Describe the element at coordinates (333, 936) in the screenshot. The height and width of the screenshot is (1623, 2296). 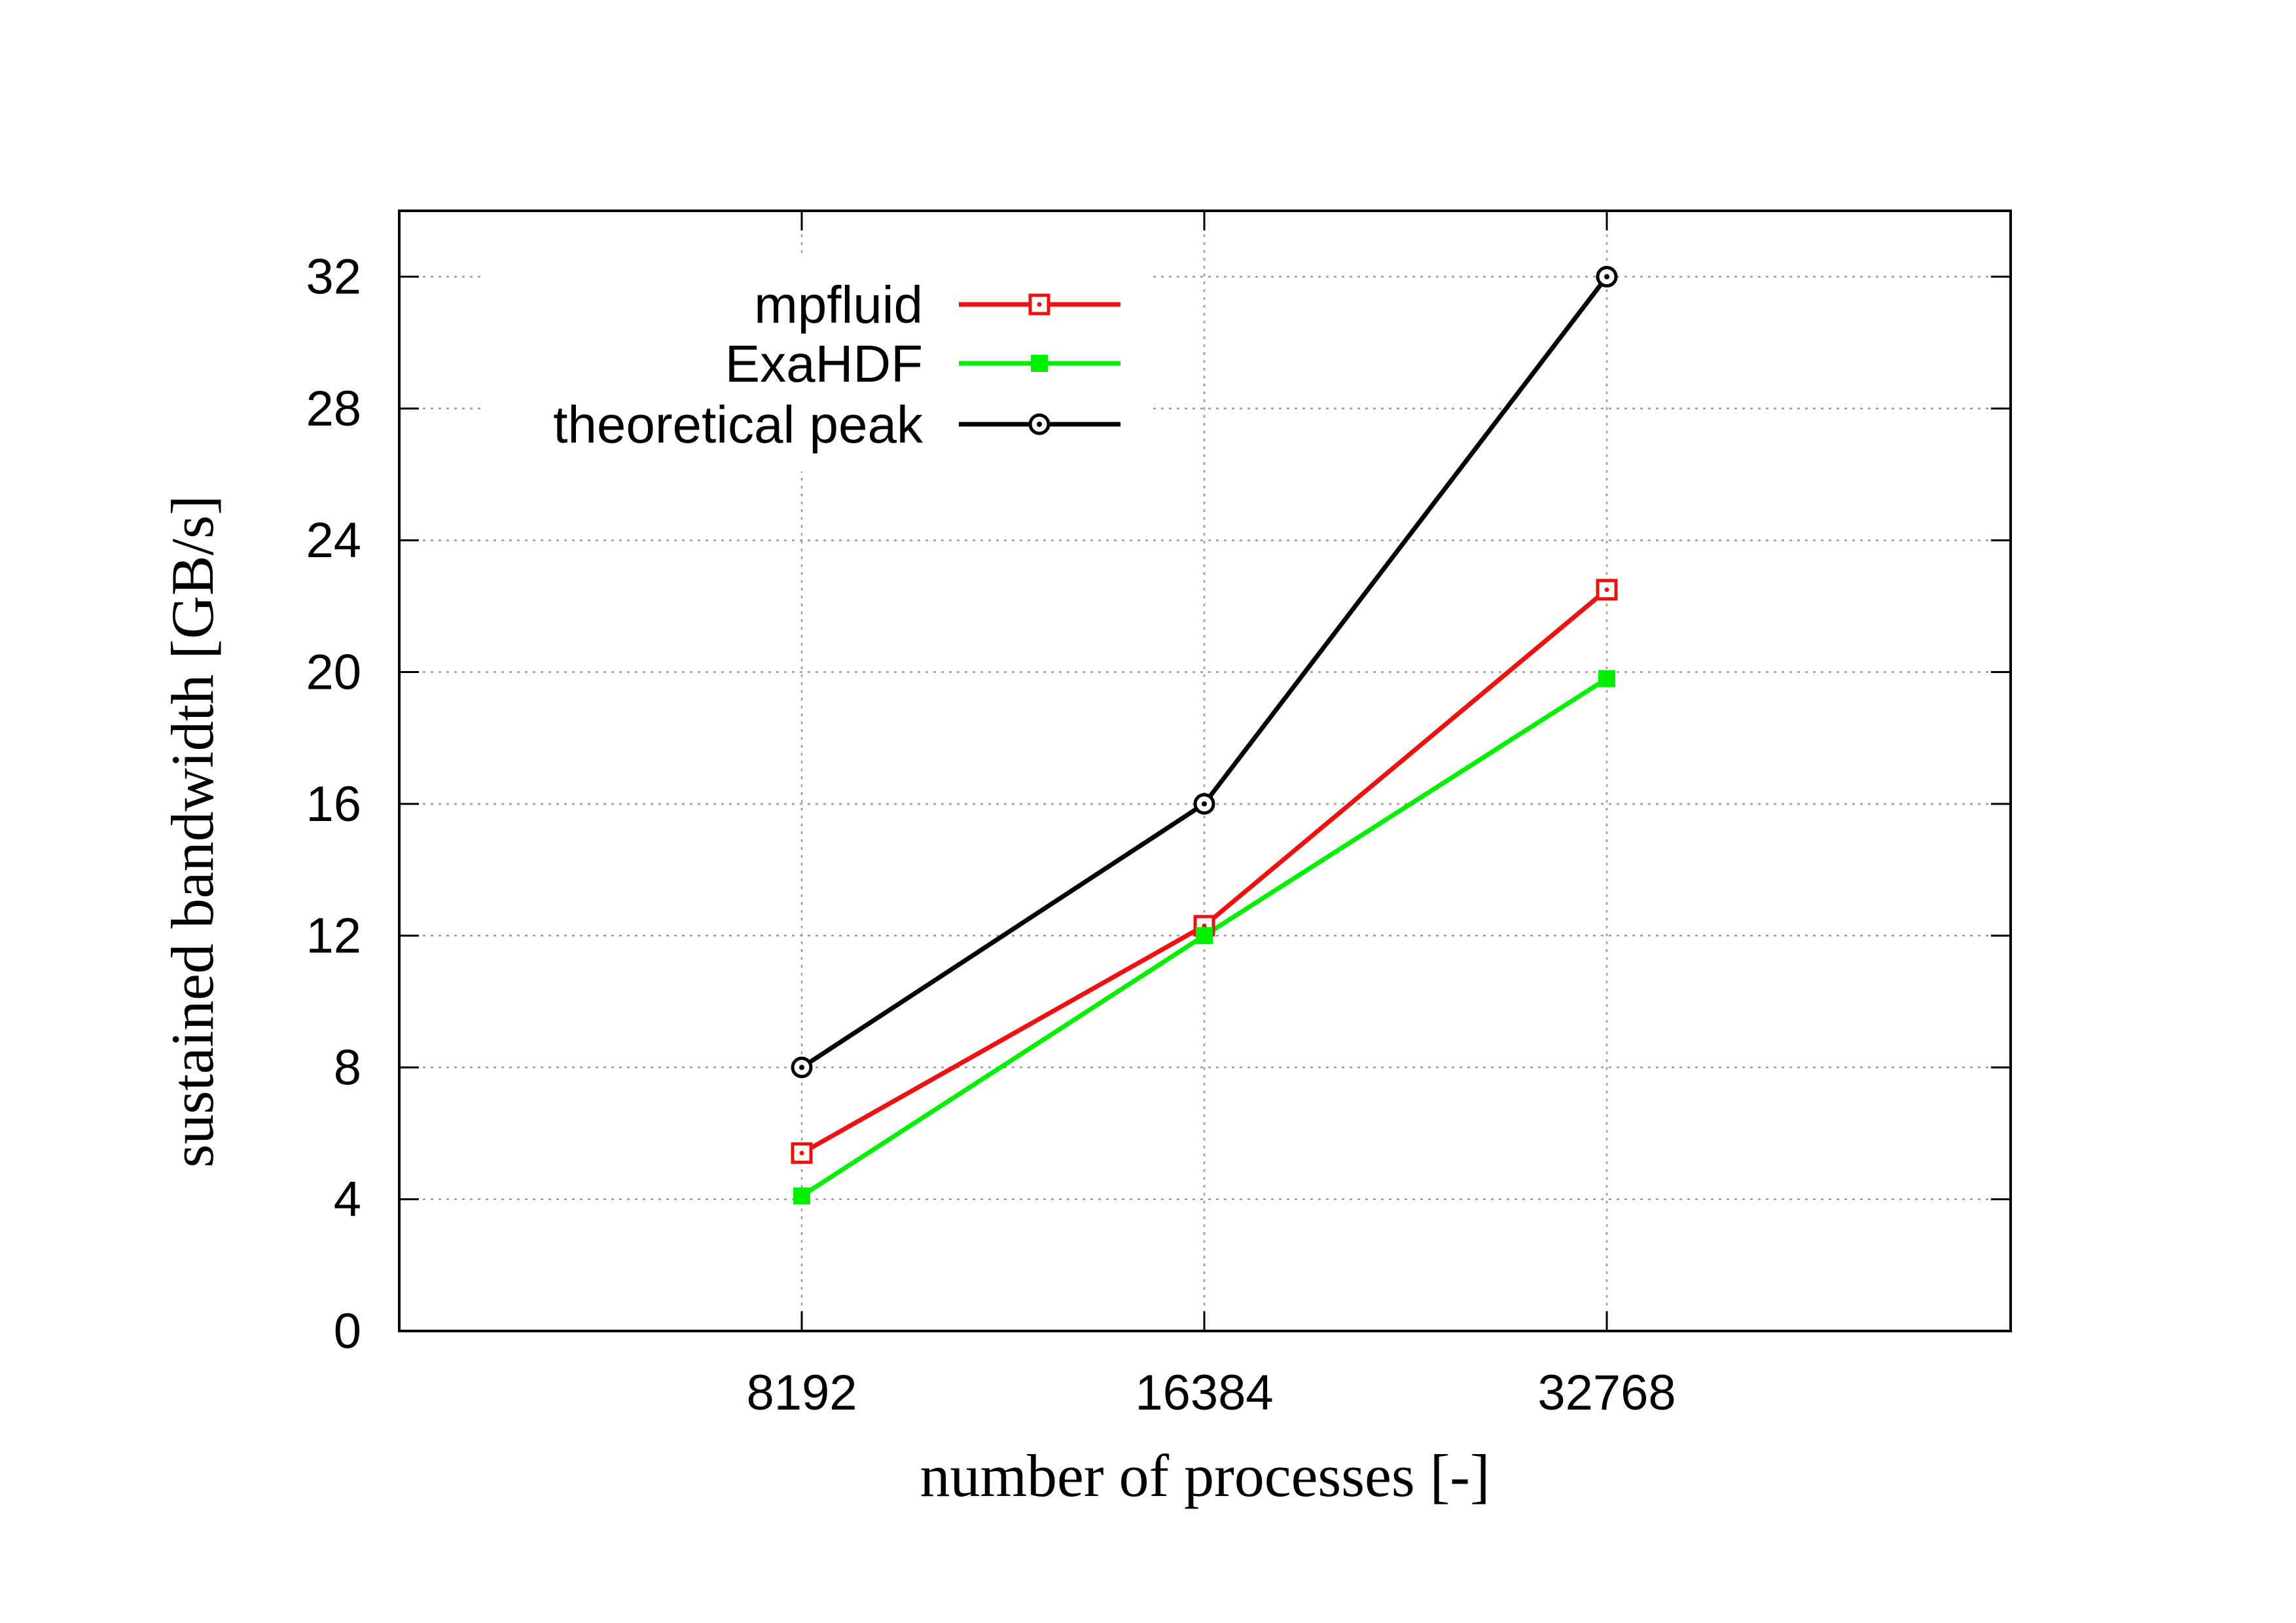
I see `y-tick-label: 12` at that location.